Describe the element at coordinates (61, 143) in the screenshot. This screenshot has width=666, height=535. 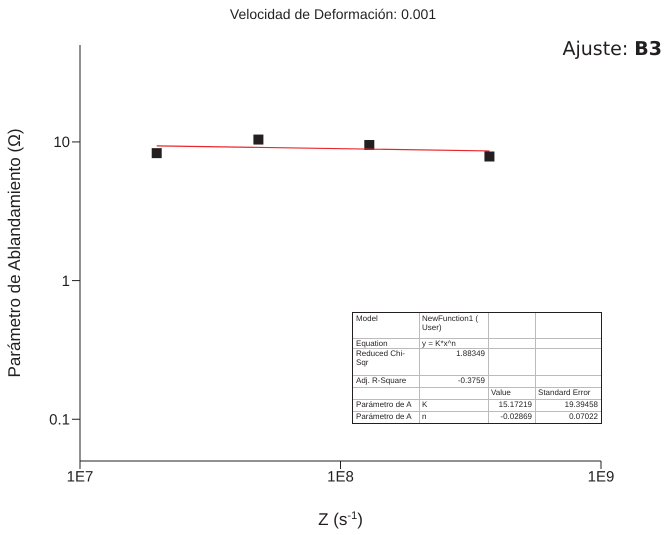
I see `y-tick-label: 10` at that location.